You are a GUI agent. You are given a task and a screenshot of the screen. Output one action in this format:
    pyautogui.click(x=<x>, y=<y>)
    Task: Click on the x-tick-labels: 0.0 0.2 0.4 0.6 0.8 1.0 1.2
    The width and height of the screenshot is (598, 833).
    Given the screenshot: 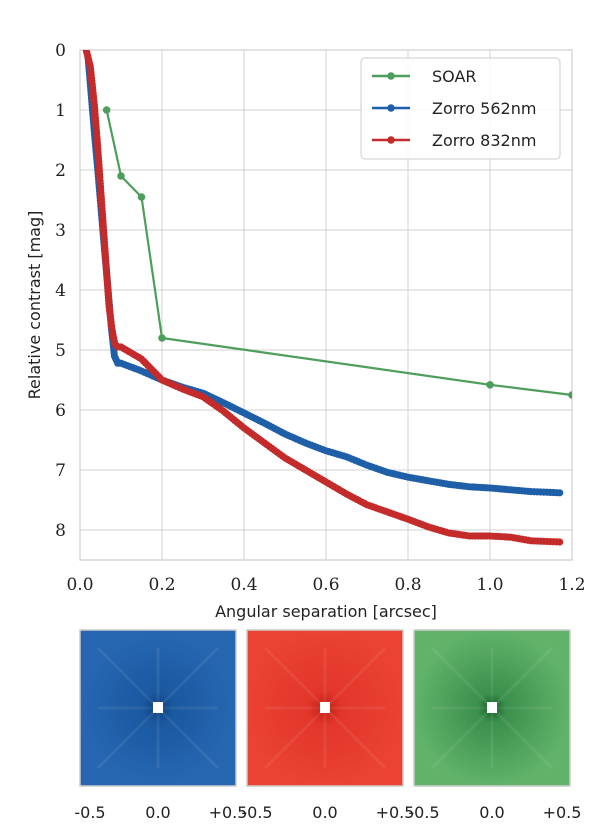 What is the action you would take?
    pyautogui.click(x=325, y=585)
    